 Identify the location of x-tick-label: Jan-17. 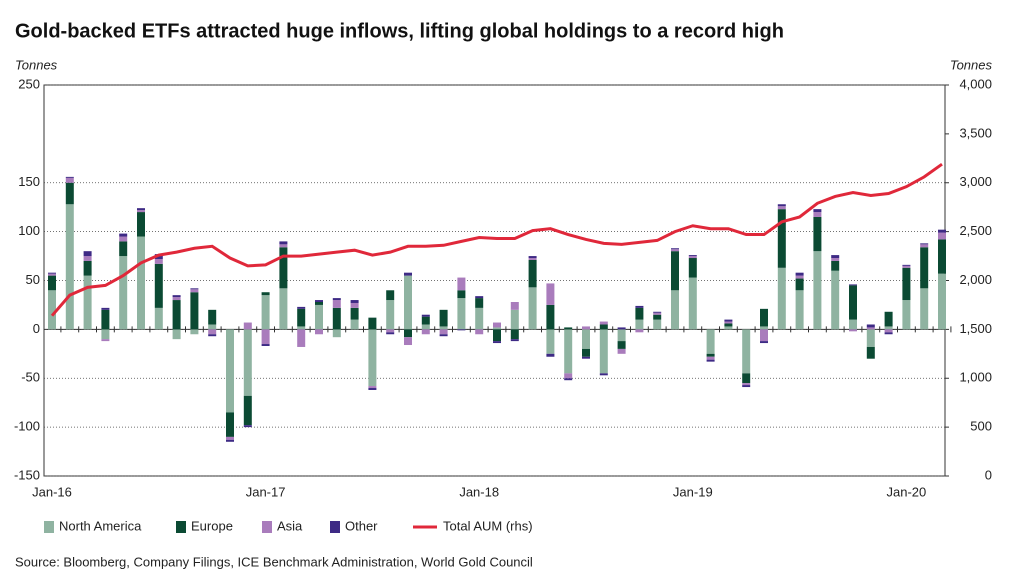
(266, 491).